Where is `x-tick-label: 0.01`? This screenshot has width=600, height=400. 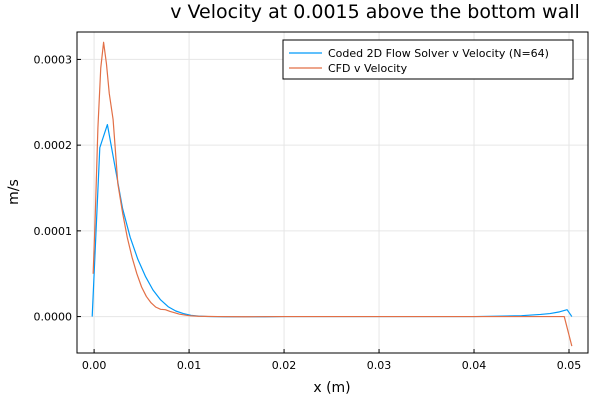
x-tick-label: 0.01 is located at coordinates (189, 365).